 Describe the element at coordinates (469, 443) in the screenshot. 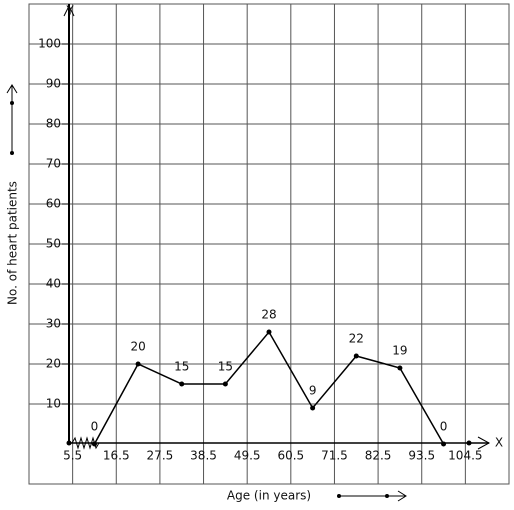

I see `axis-dot` at that location.